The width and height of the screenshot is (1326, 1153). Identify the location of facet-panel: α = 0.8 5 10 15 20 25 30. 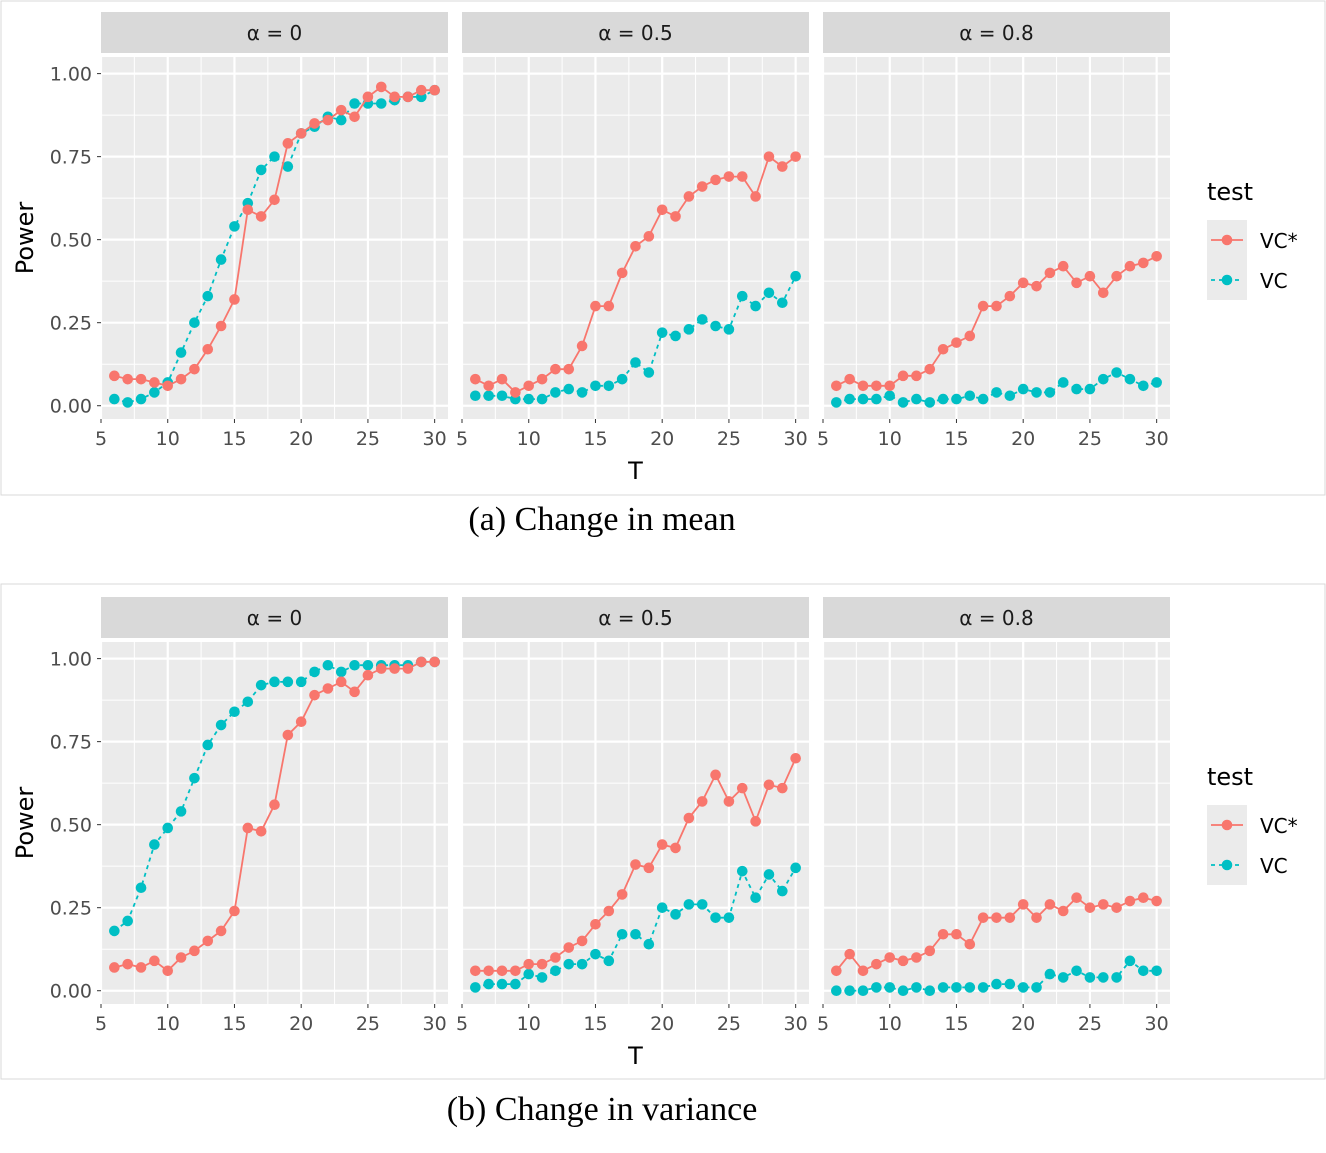
(993, 231).